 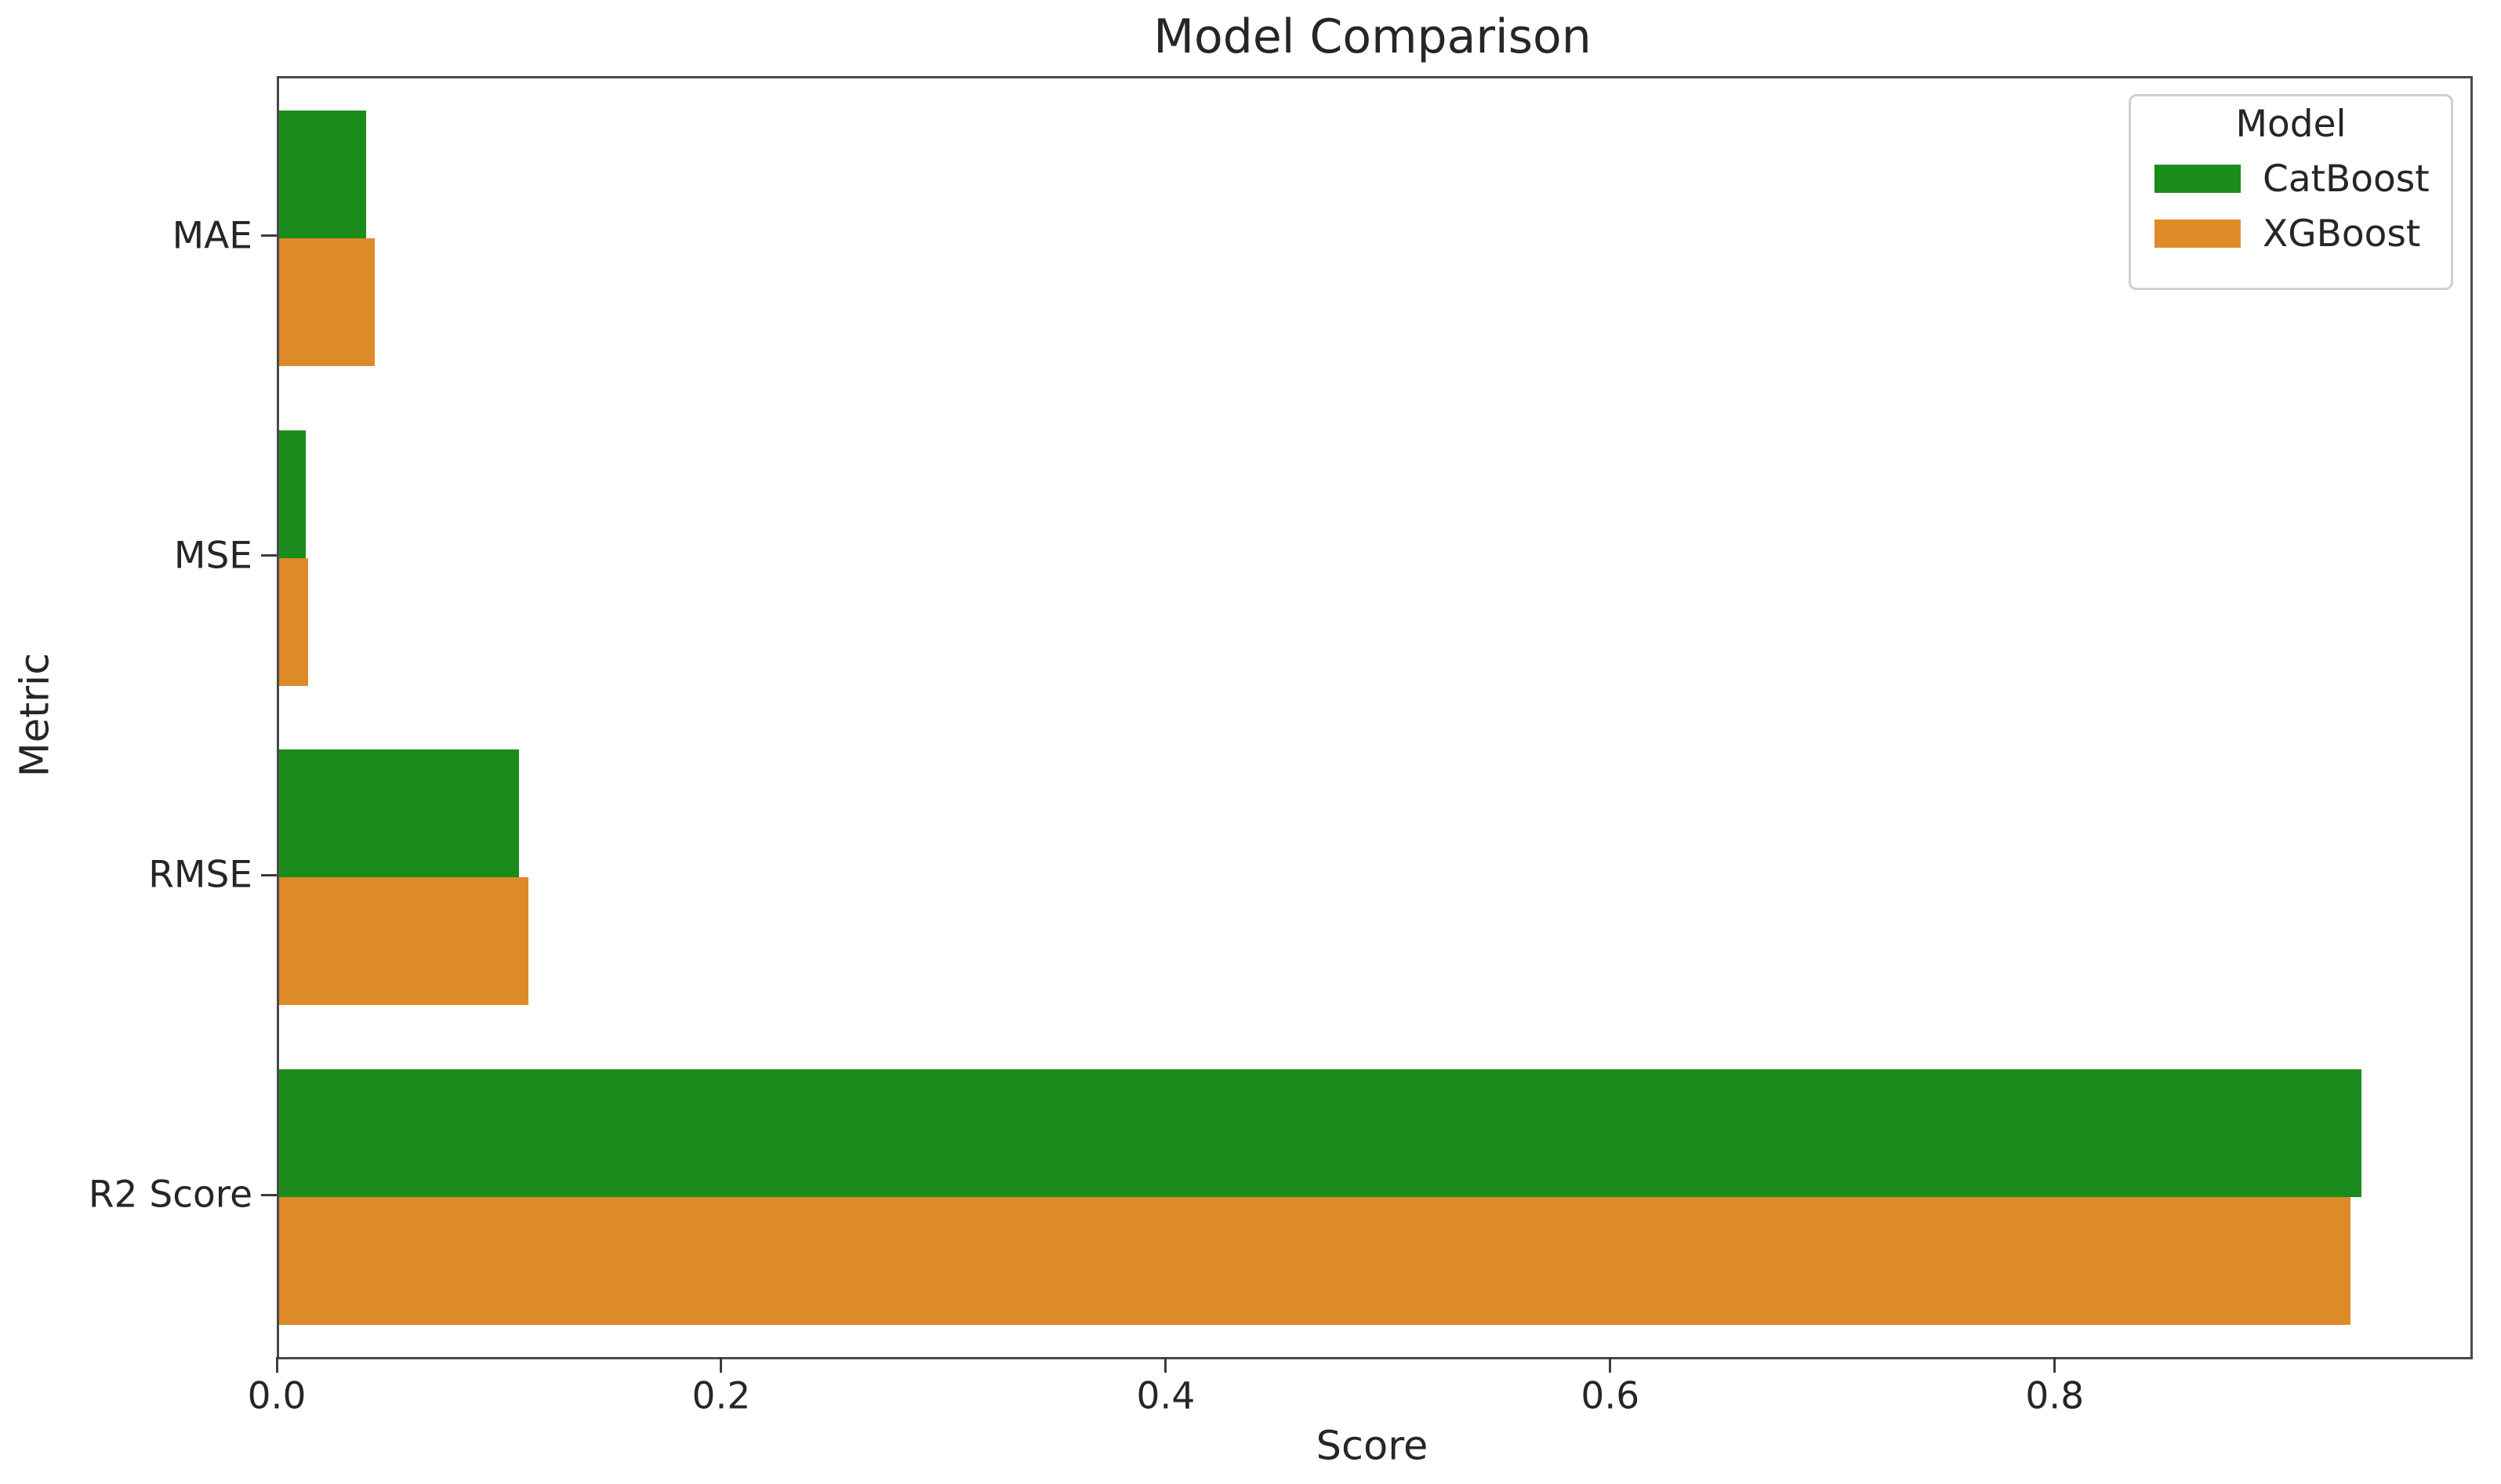 What do you see at coordinates (1165, 1365) in the screenshot?
I see `x-tick-mark-0.4` at bounding box center [1165, 1365].